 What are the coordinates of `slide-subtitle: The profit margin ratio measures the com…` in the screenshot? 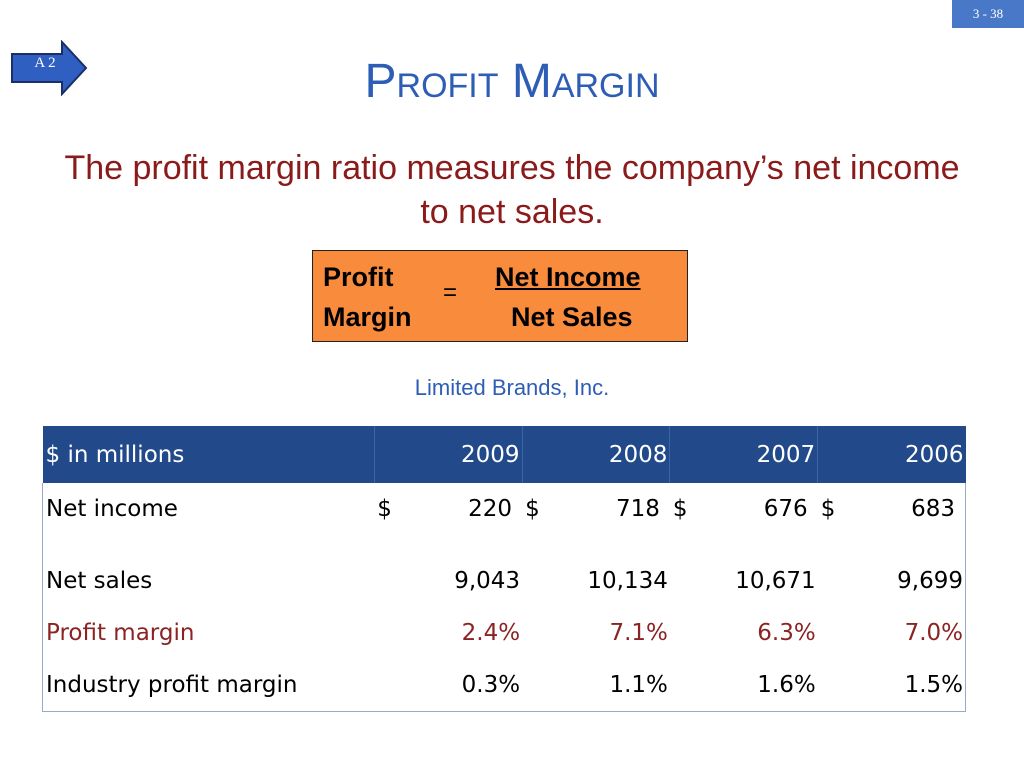 It's located at (512, 190).